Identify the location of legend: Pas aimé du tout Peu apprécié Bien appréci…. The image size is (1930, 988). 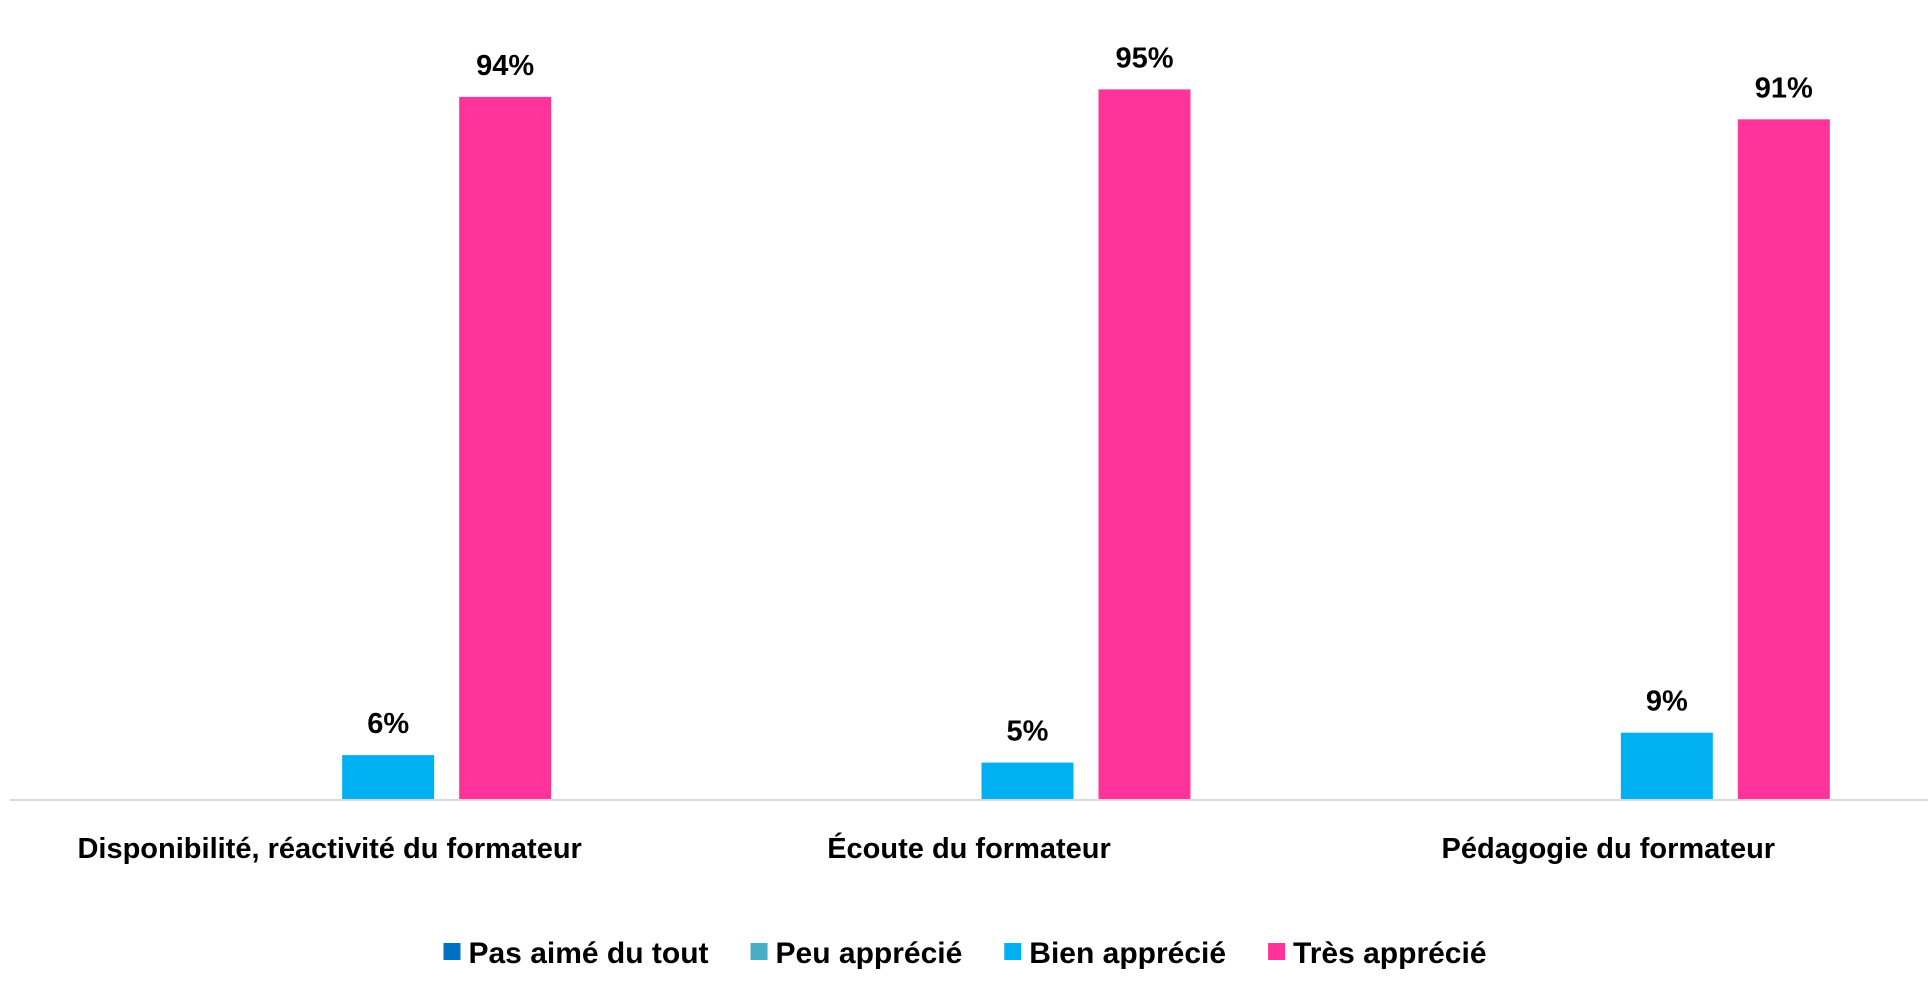
(965, 953).